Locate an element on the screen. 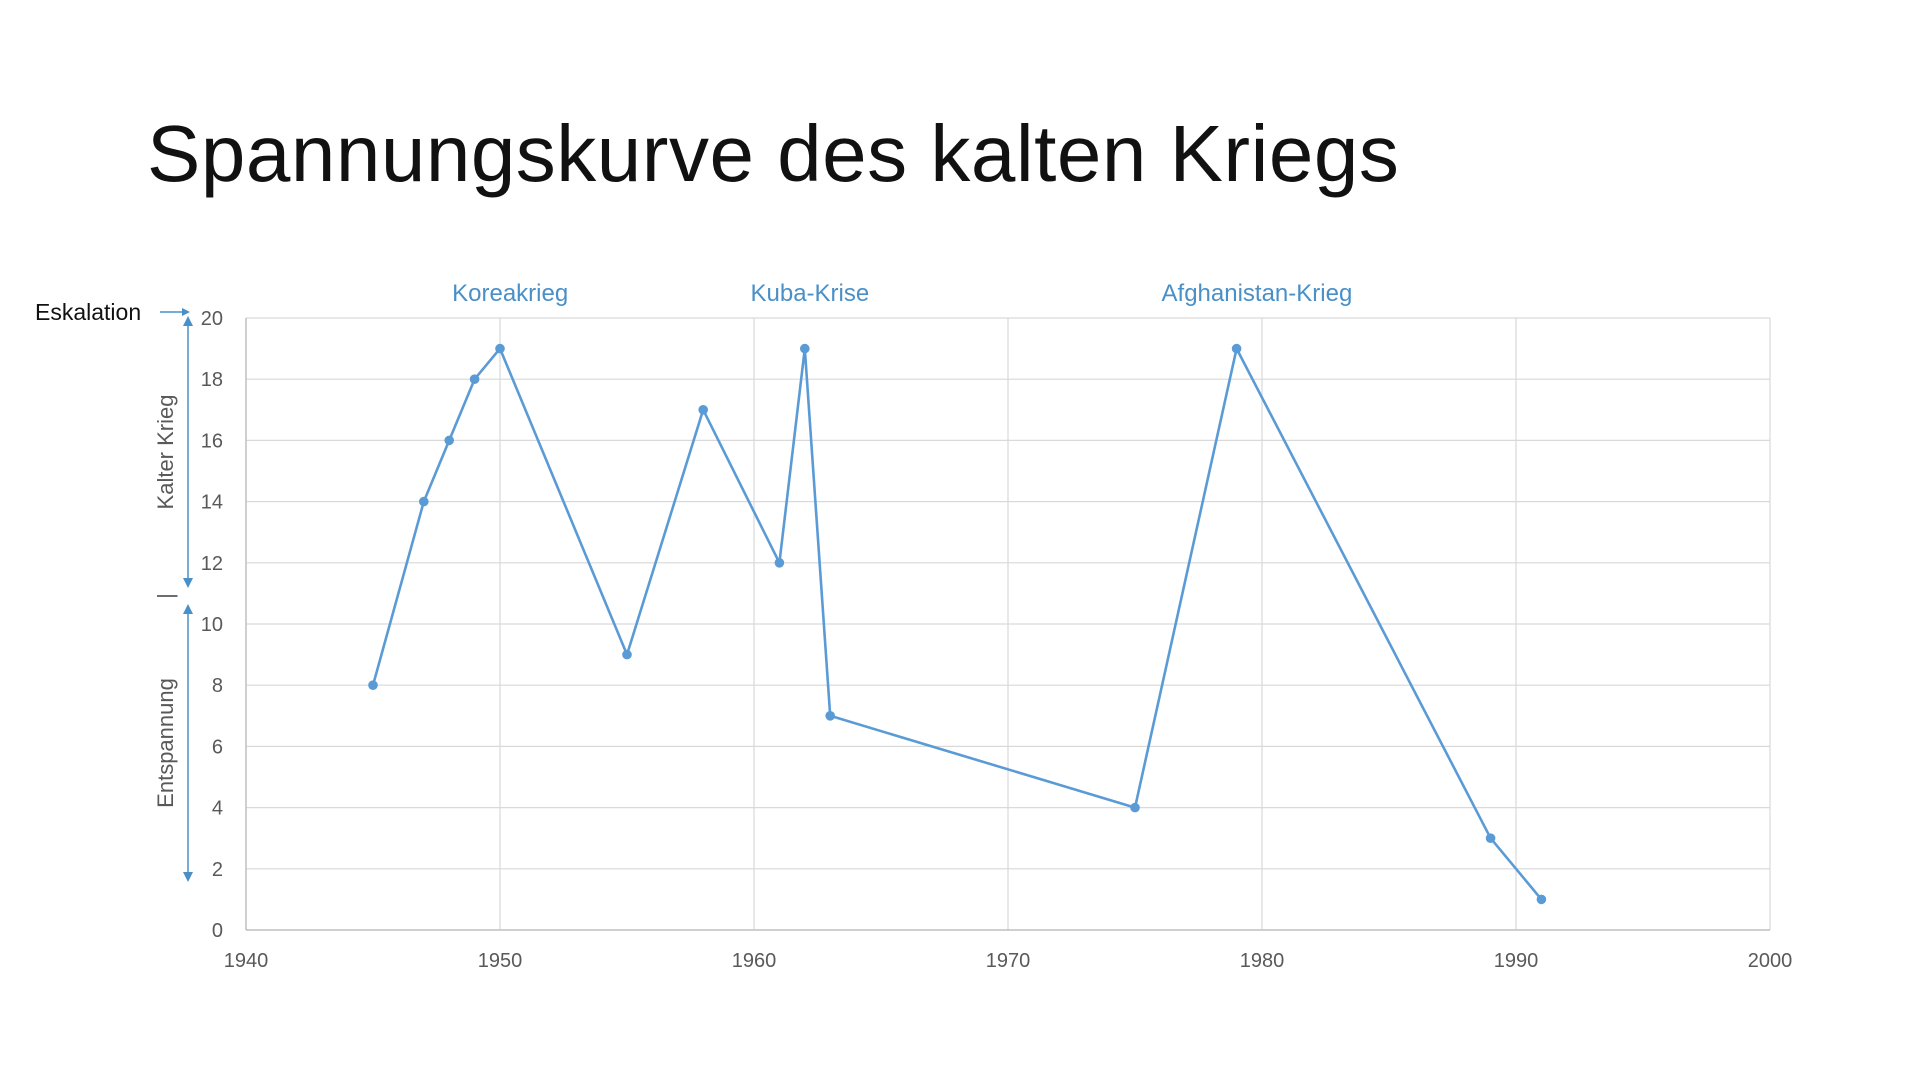  event-annotation-0: Koreakrieg is located at coordinates (510, 293).